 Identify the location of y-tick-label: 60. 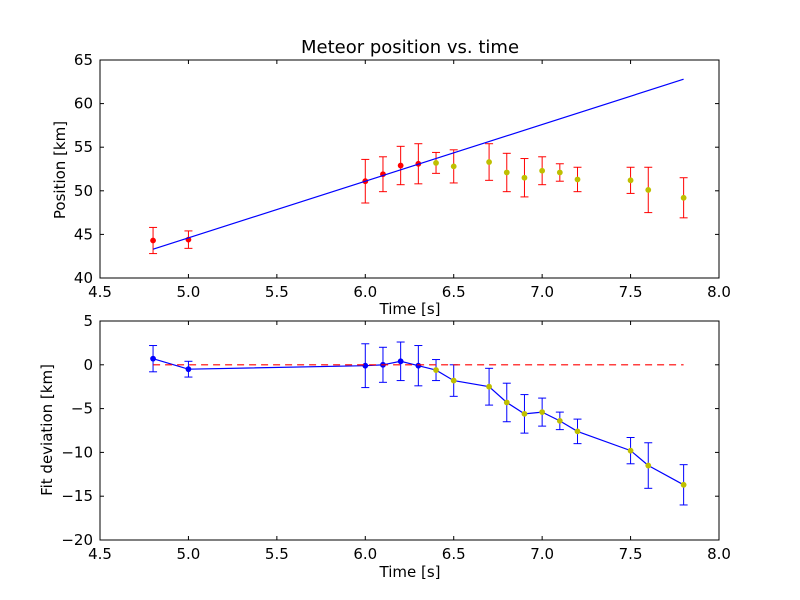
(83, 104).